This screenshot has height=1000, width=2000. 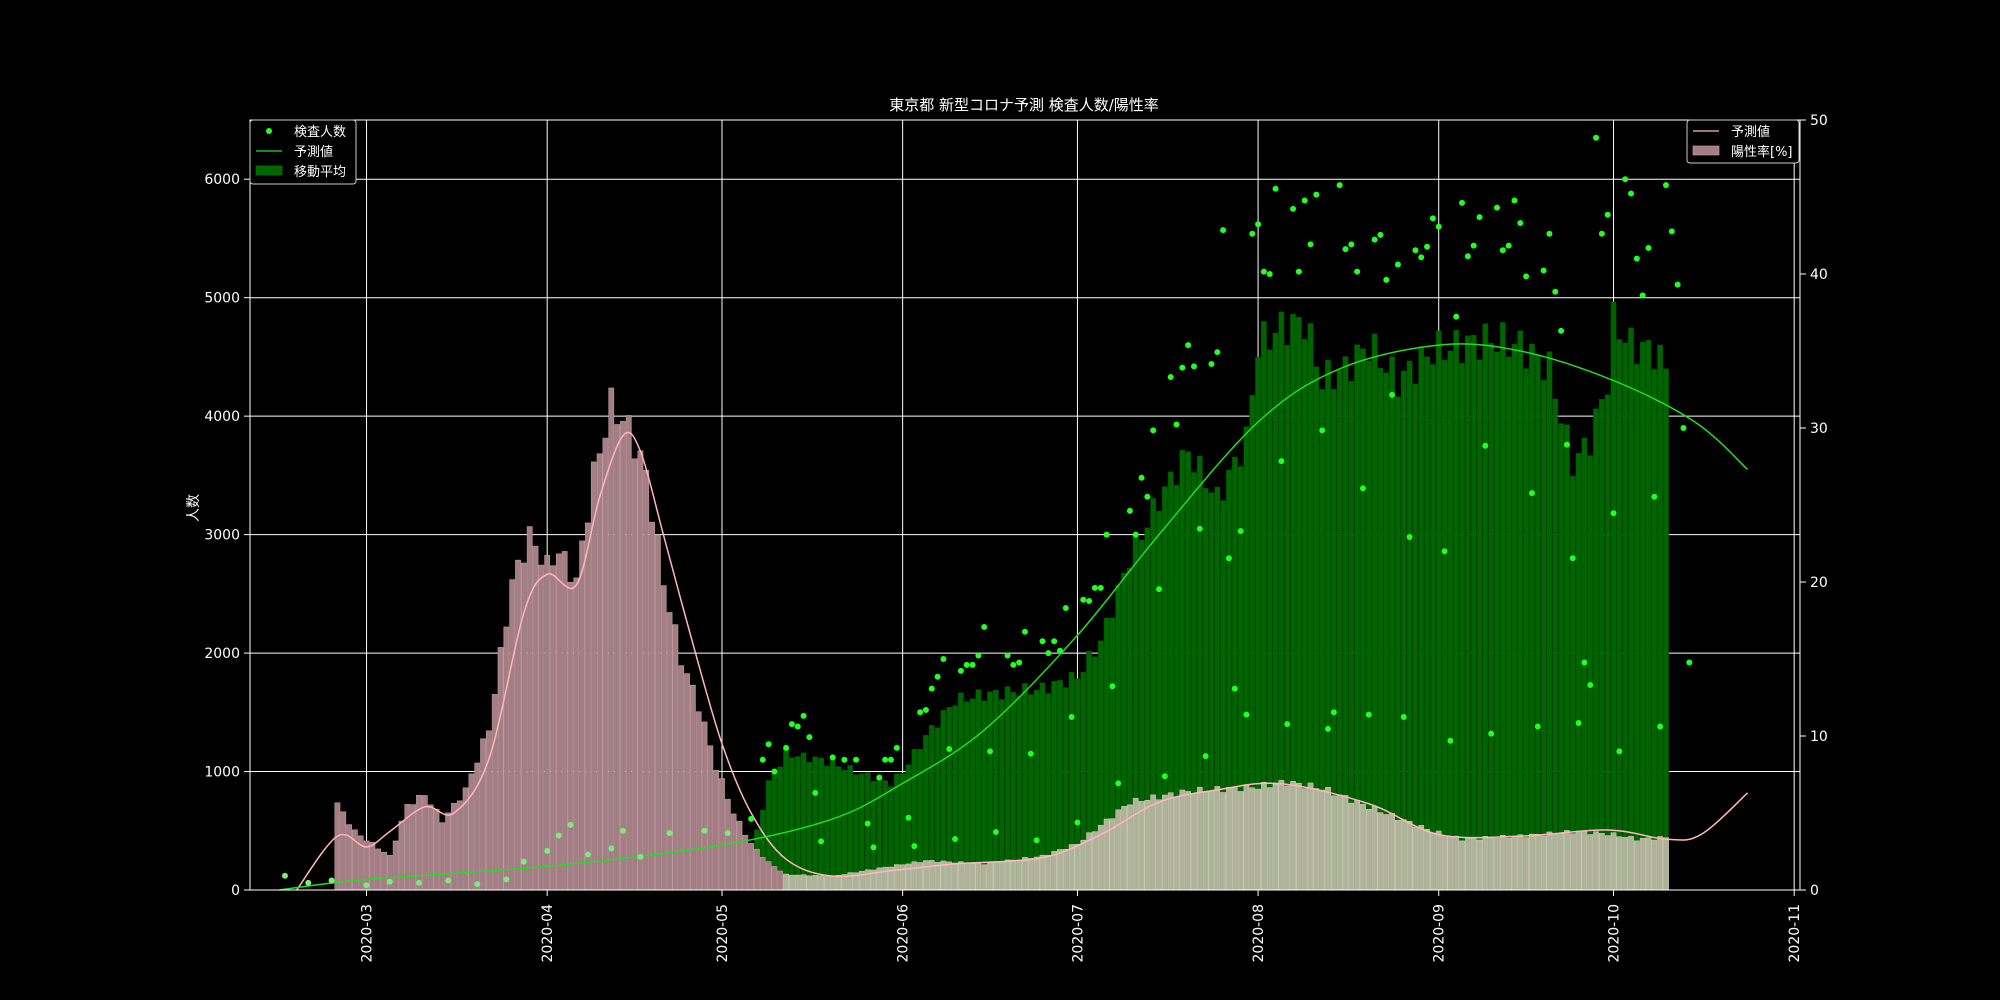 What do you see at coordinates (1819, 429) in the screenshot?
I see `y-right-tick-label: 30` at bounding box center [1819, 429].